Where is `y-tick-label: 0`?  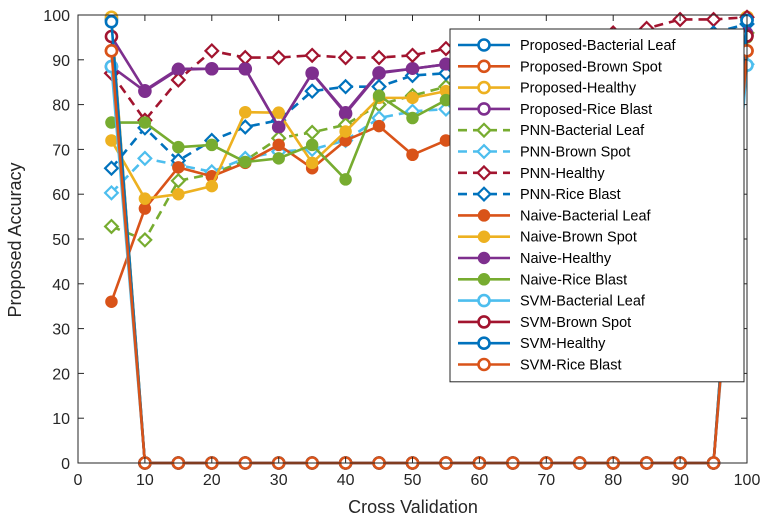
y-tick-label: 0 is located at coordinates (65, 464).